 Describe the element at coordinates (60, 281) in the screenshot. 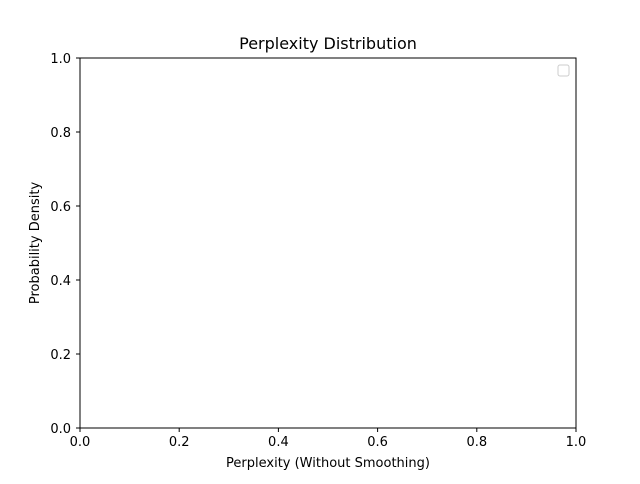

I see `y-tick-label: 0.4` at that location.